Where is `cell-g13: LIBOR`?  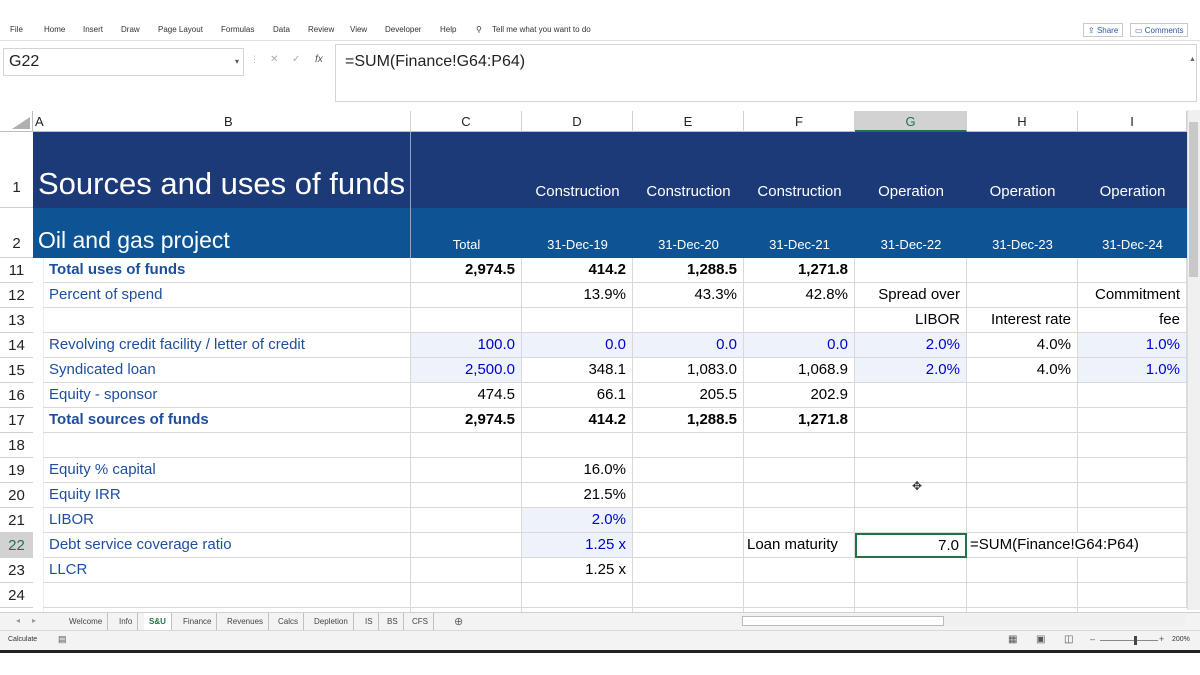
cell-g13: LIBOR is located at coordinates (911, 320).